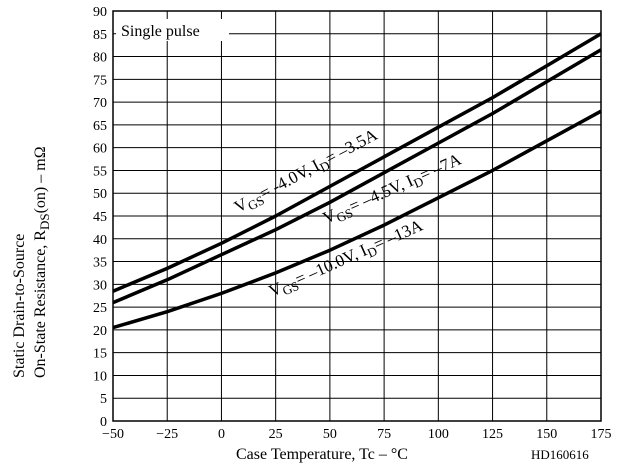 Image resolution: width=623 pixels, height=474 pixels. Describe the element at coordinates (100, 126) in the screenshot. I see `y-tick-label: 65` at that location.